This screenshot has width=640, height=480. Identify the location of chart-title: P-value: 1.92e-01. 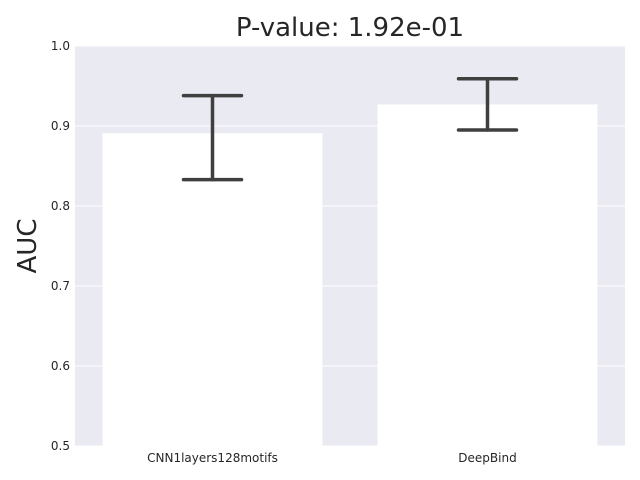
(350, 28).